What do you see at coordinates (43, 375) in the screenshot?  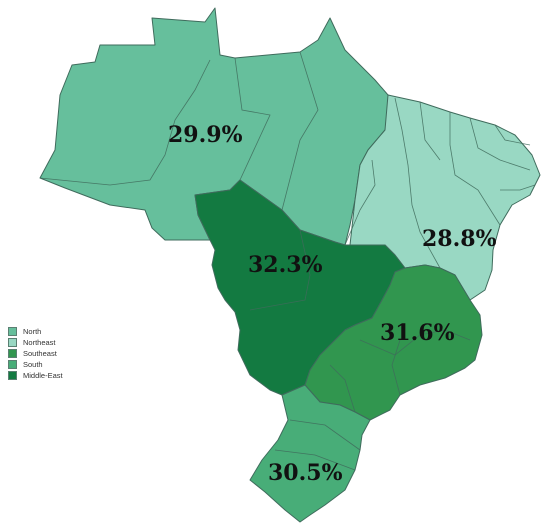 I see `legend-label: Middle-East` at bounding box center [43, 375].